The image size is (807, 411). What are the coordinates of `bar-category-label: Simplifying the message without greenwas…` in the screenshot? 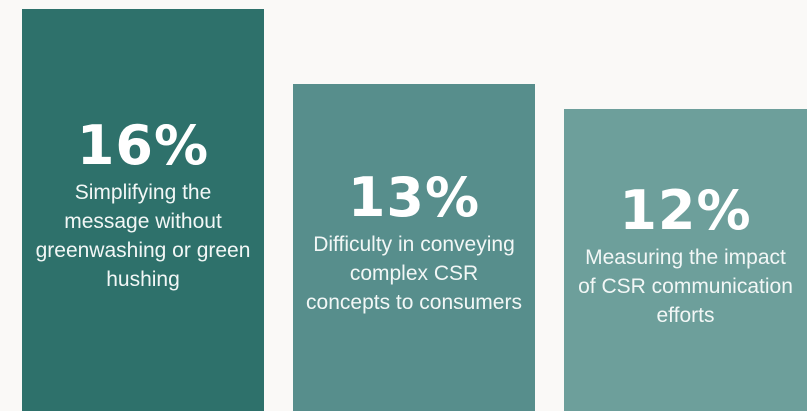 It's located at (143, 236).